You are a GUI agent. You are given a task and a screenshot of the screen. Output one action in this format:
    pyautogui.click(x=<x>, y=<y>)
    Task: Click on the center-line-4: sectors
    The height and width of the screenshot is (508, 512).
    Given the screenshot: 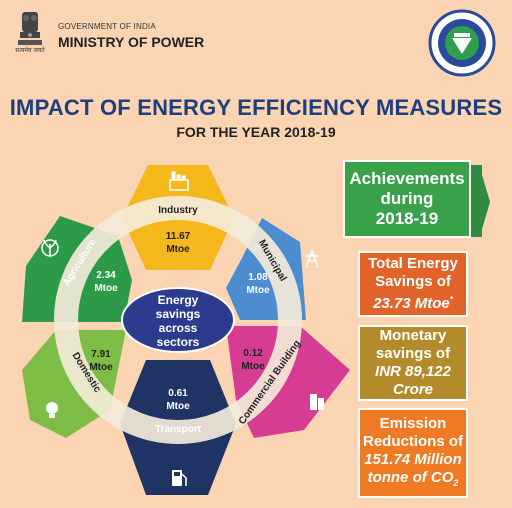 What is the action you would take?
    pyautogui.click(x=178, y=342)
    